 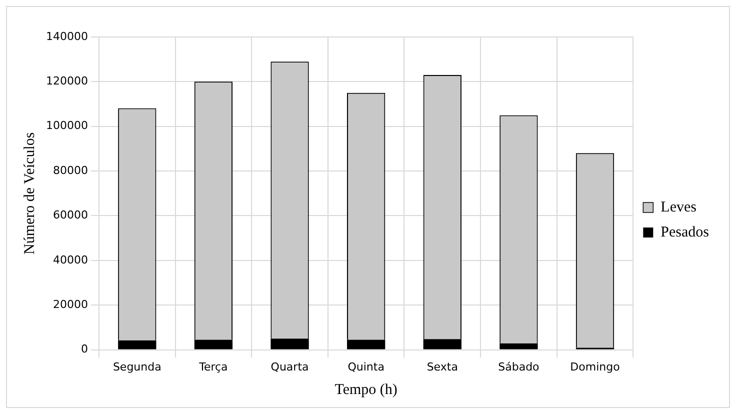 I want to click on y-tick-label: 80000, so click(x=70, y=170).